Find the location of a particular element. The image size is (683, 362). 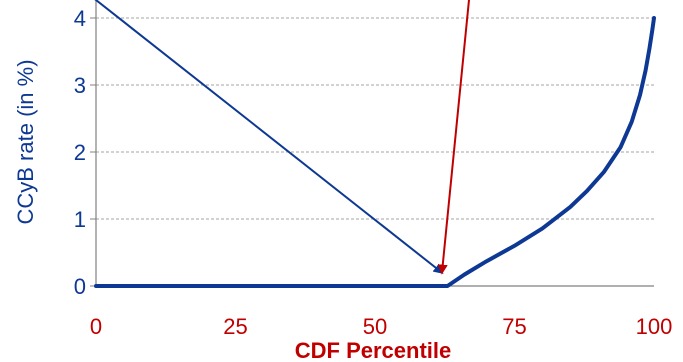

y-axis-title: CCyB rate (in %) is located at coordinates (25, 141).